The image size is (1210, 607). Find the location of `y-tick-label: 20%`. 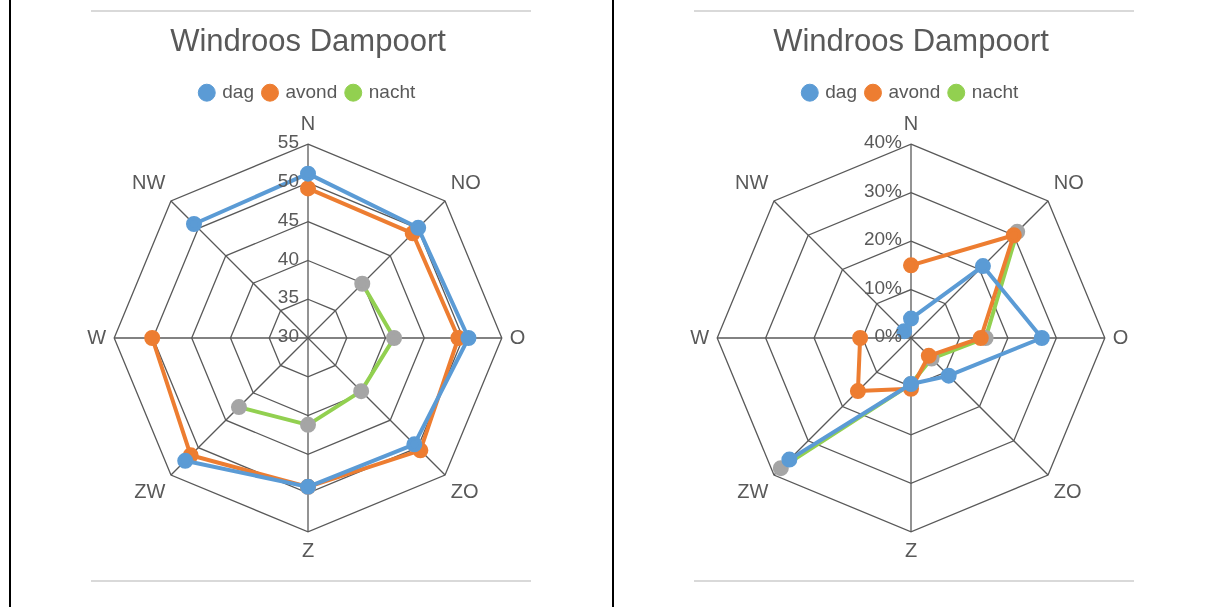

y-tick-label: 20% is located at coordinates (882, 239).